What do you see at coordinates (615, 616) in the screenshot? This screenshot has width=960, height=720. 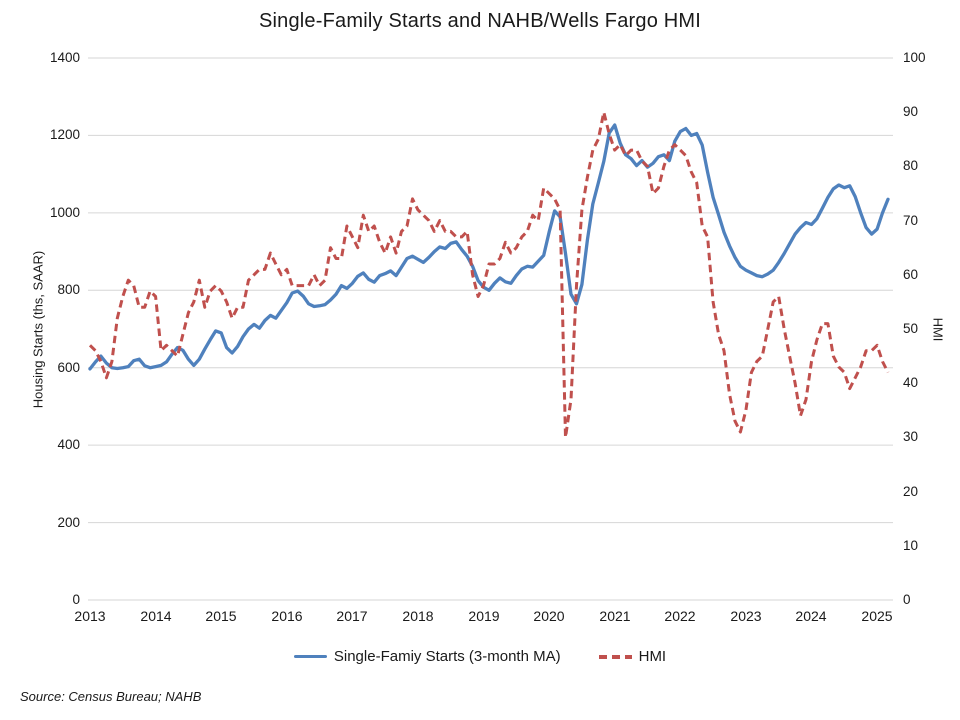 I see `x-tick-label: 2021` at bounding box center [615, 616].